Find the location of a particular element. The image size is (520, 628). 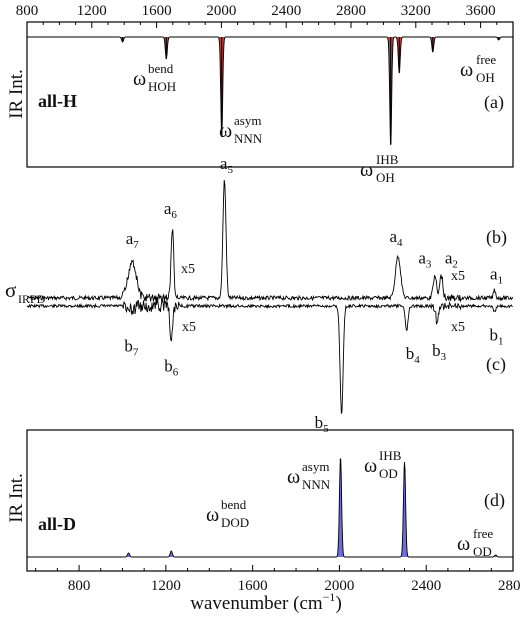

peak-label-b4: b4 is located at coordinates (413, 355).